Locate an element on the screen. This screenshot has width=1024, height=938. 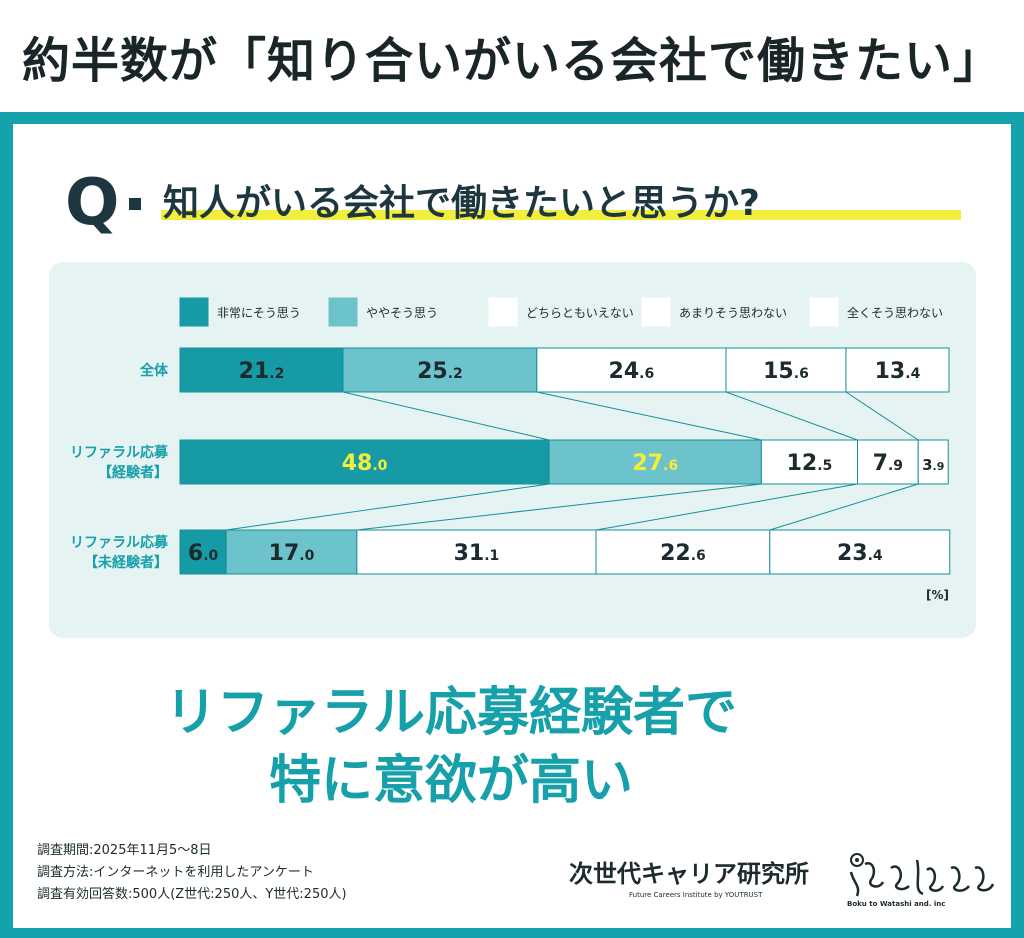
survey-method: 調査方法:インターネットを利用したアンケート is located at coordinates (175, 872).